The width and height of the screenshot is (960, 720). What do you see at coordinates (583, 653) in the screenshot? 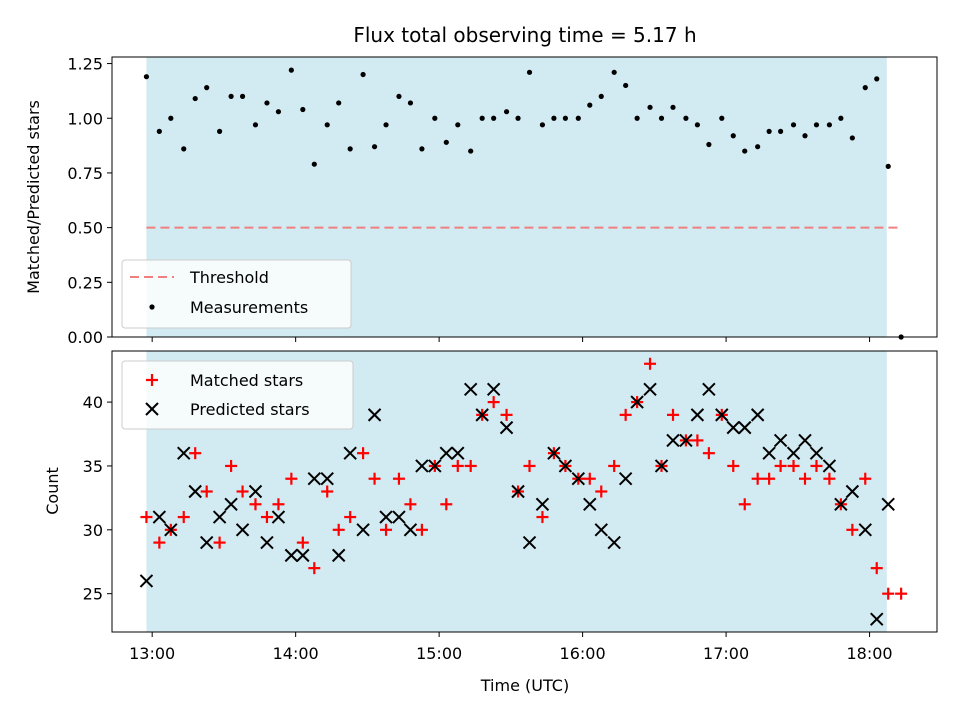
I see `bottom-x-tick-label: 16:00` at bounding box center [583, 653].